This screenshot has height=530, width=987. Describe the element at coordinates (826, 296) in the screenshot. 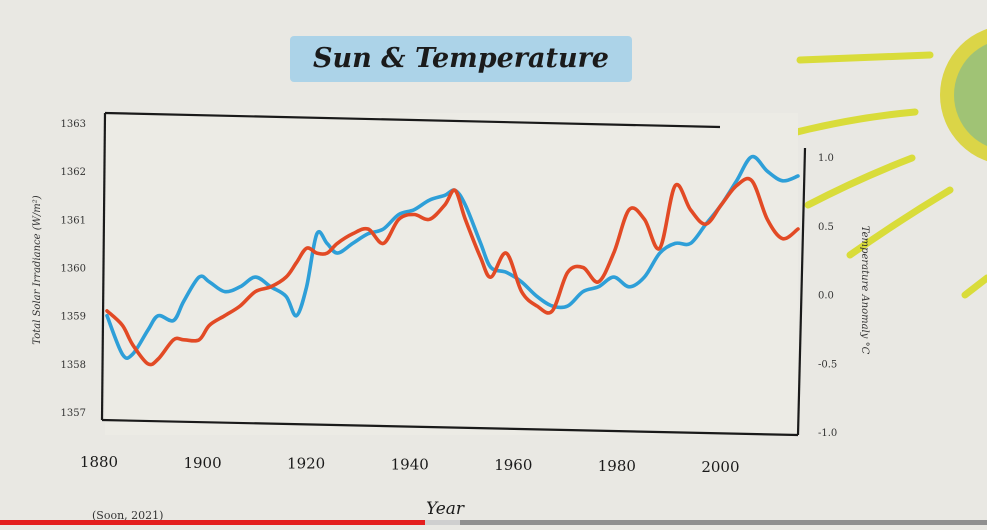

I see `y-tick-right-label: 0.0` at that location.